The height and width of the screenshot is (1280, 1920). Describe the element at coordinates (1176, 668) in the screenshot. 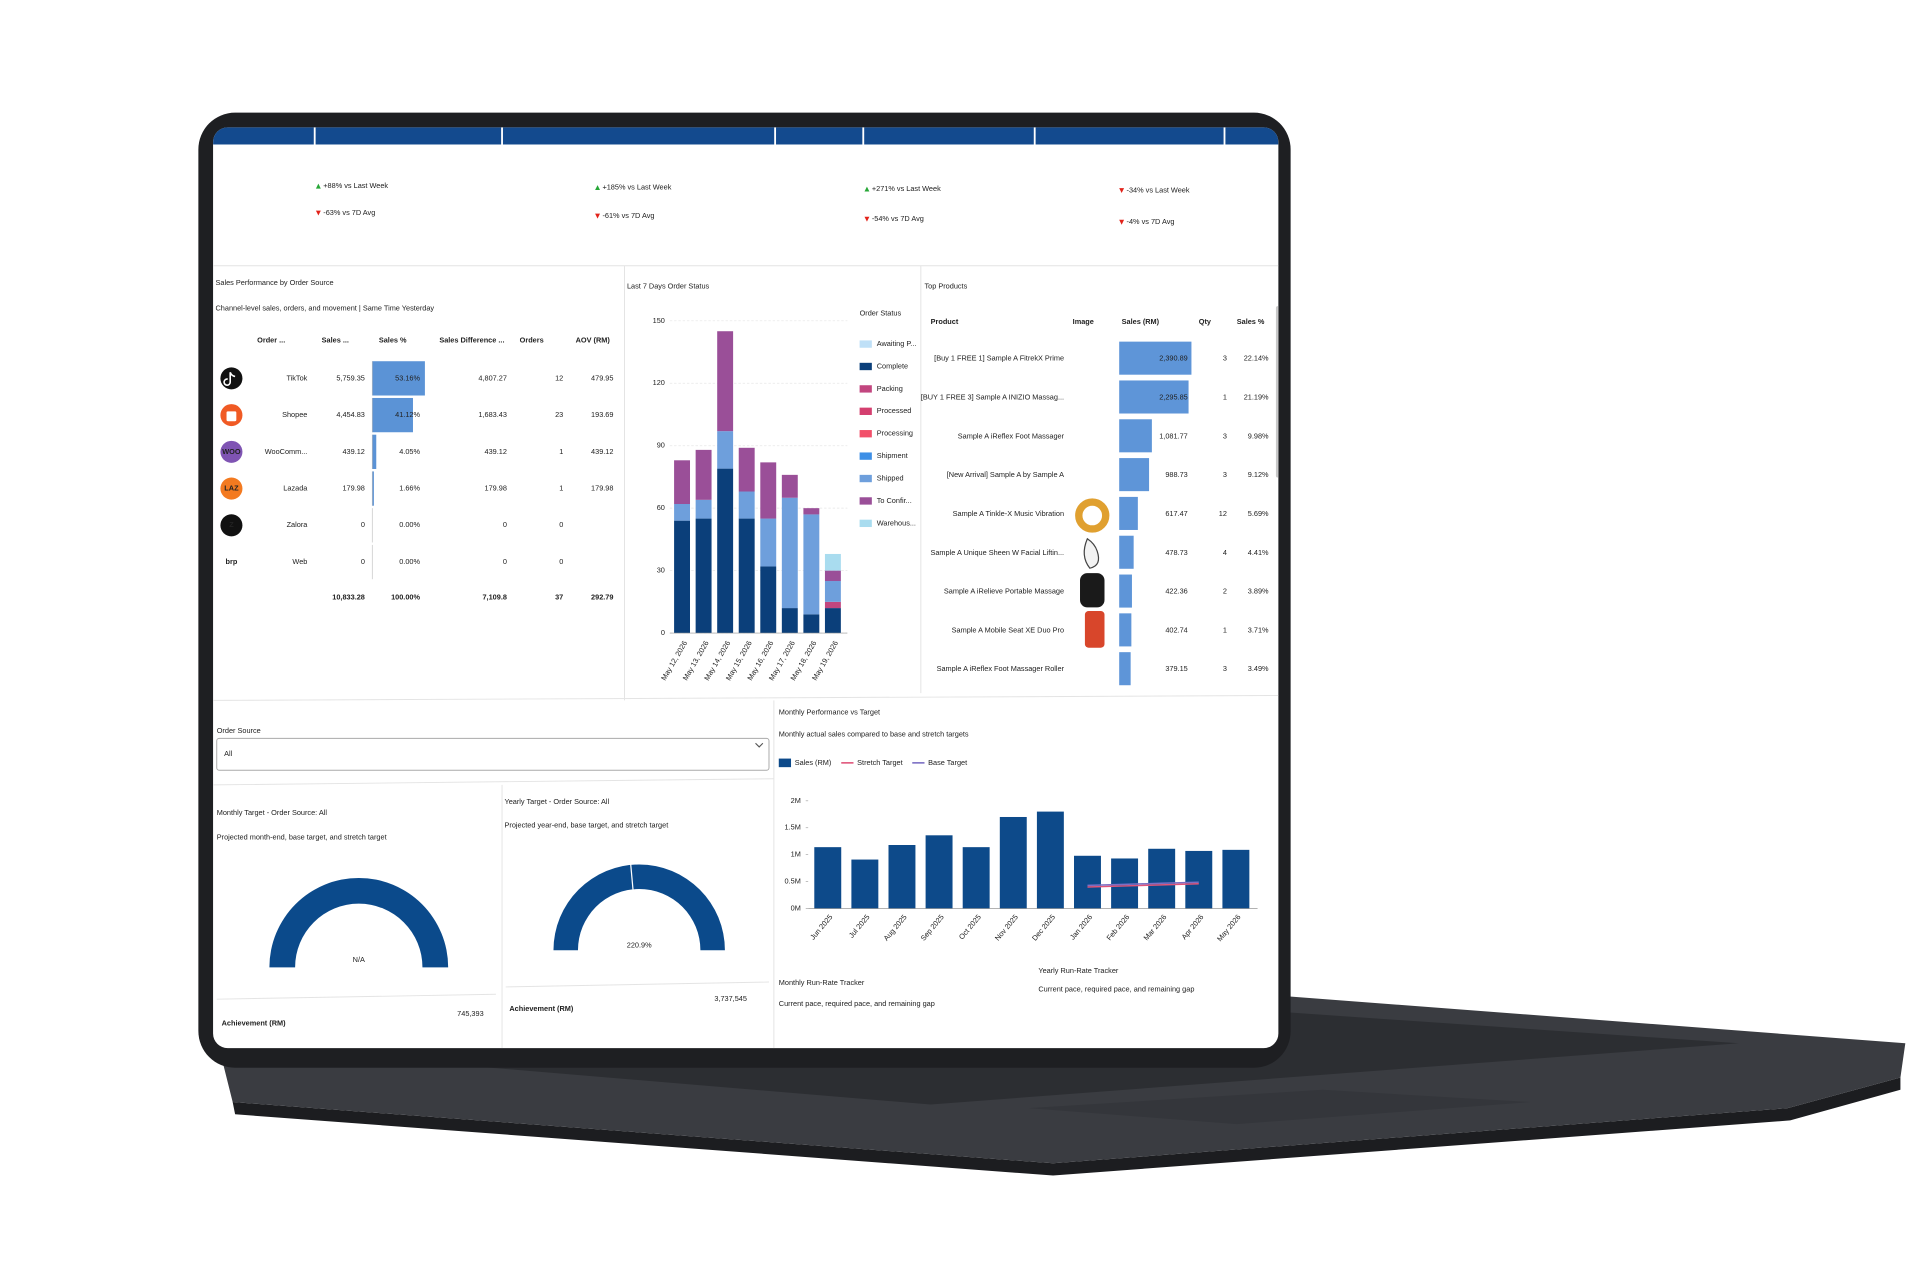

I see `product-sales: 379.15` at that location.